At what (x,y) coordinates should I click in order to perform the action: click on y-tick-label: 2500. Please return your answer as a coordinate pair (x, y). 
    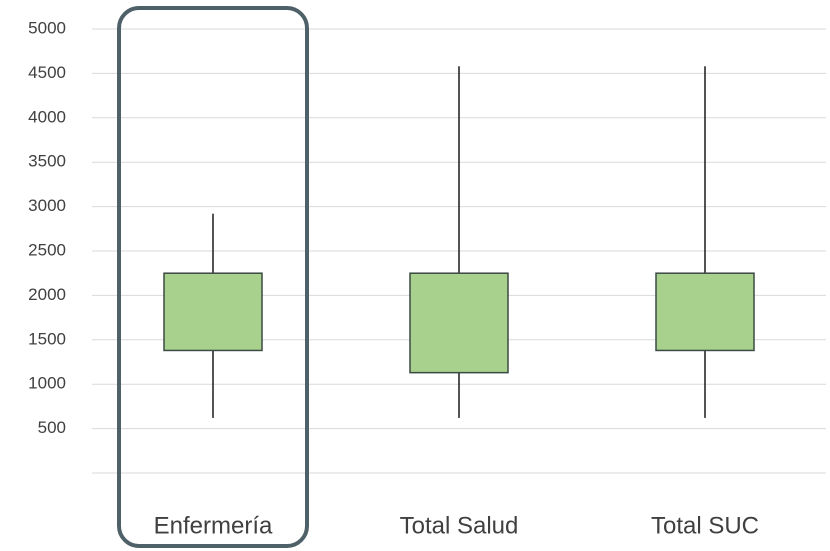
    Looking at the image, I should click on (47, 249).